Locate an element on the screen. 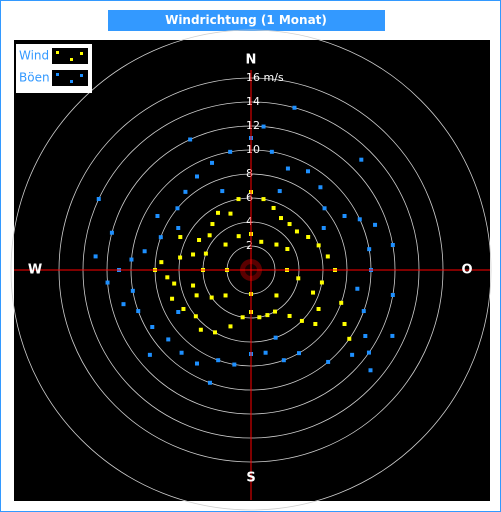  legend-label: Wind is located at coordinates (34, 56).